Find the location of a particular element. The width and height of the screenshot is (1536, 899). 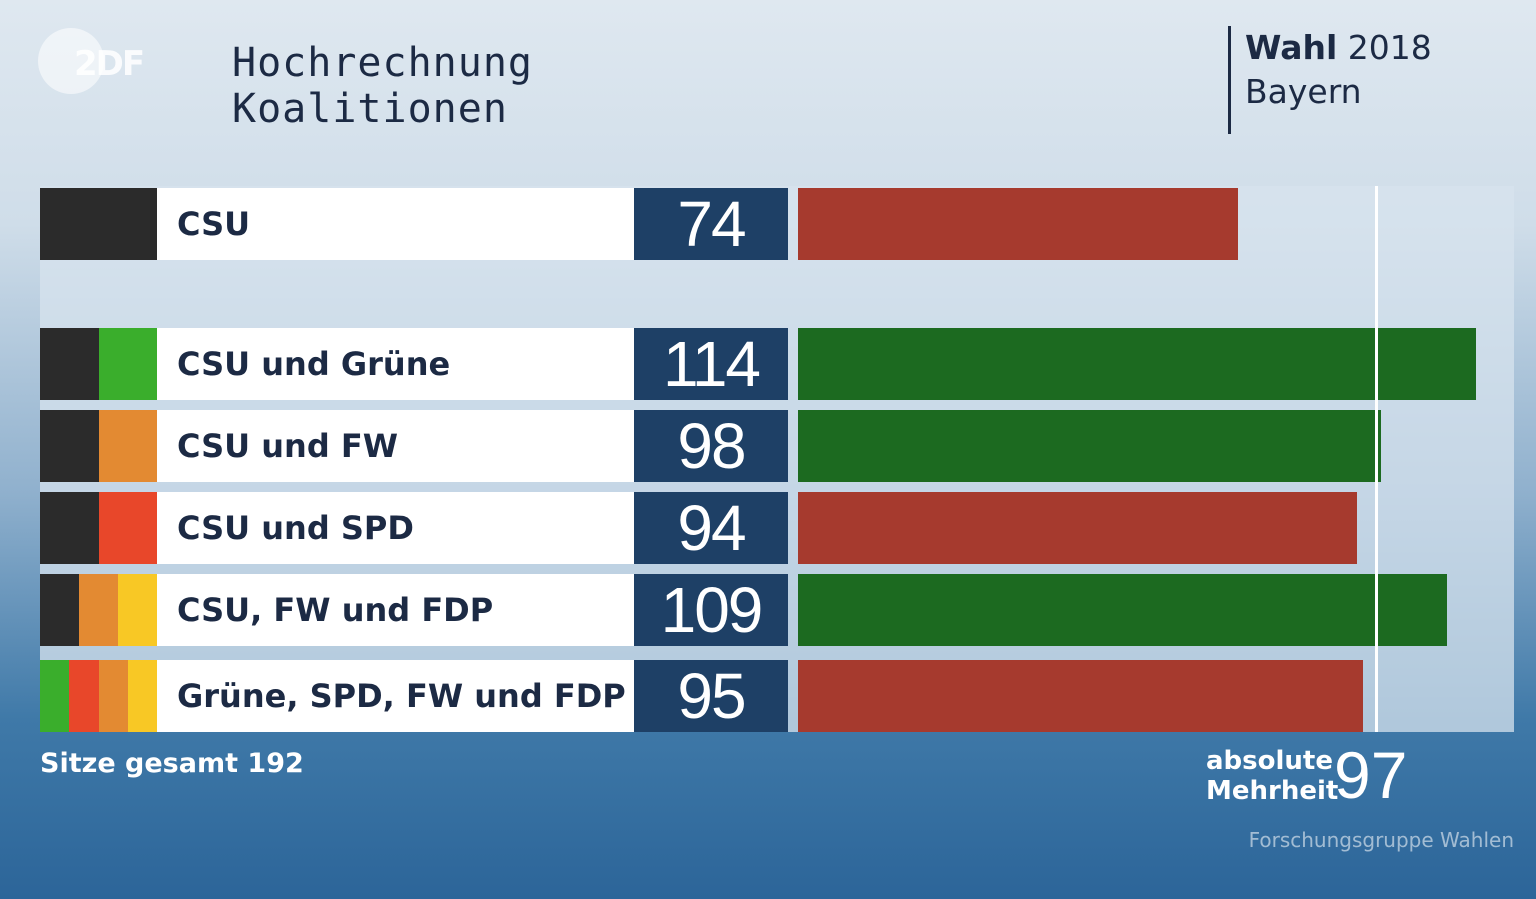

seat-count: 94 is located at coordinates (711, 528).